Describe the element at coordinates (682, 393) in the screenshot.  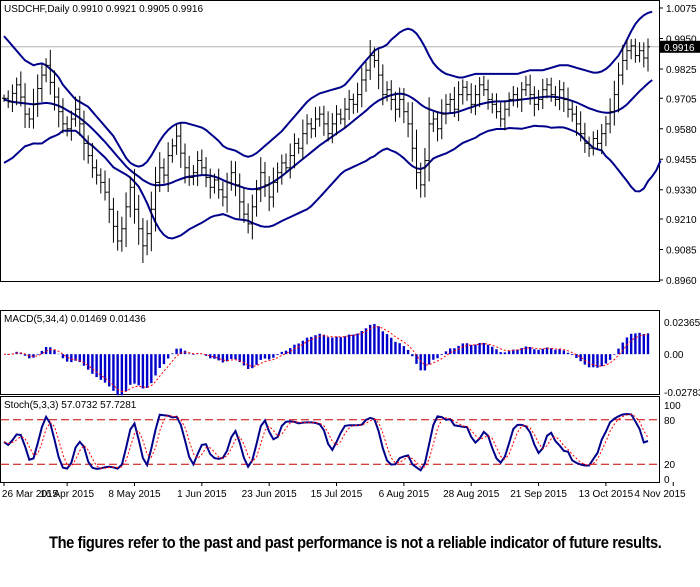
I see `macd-y-label: -0.02783` at that location.